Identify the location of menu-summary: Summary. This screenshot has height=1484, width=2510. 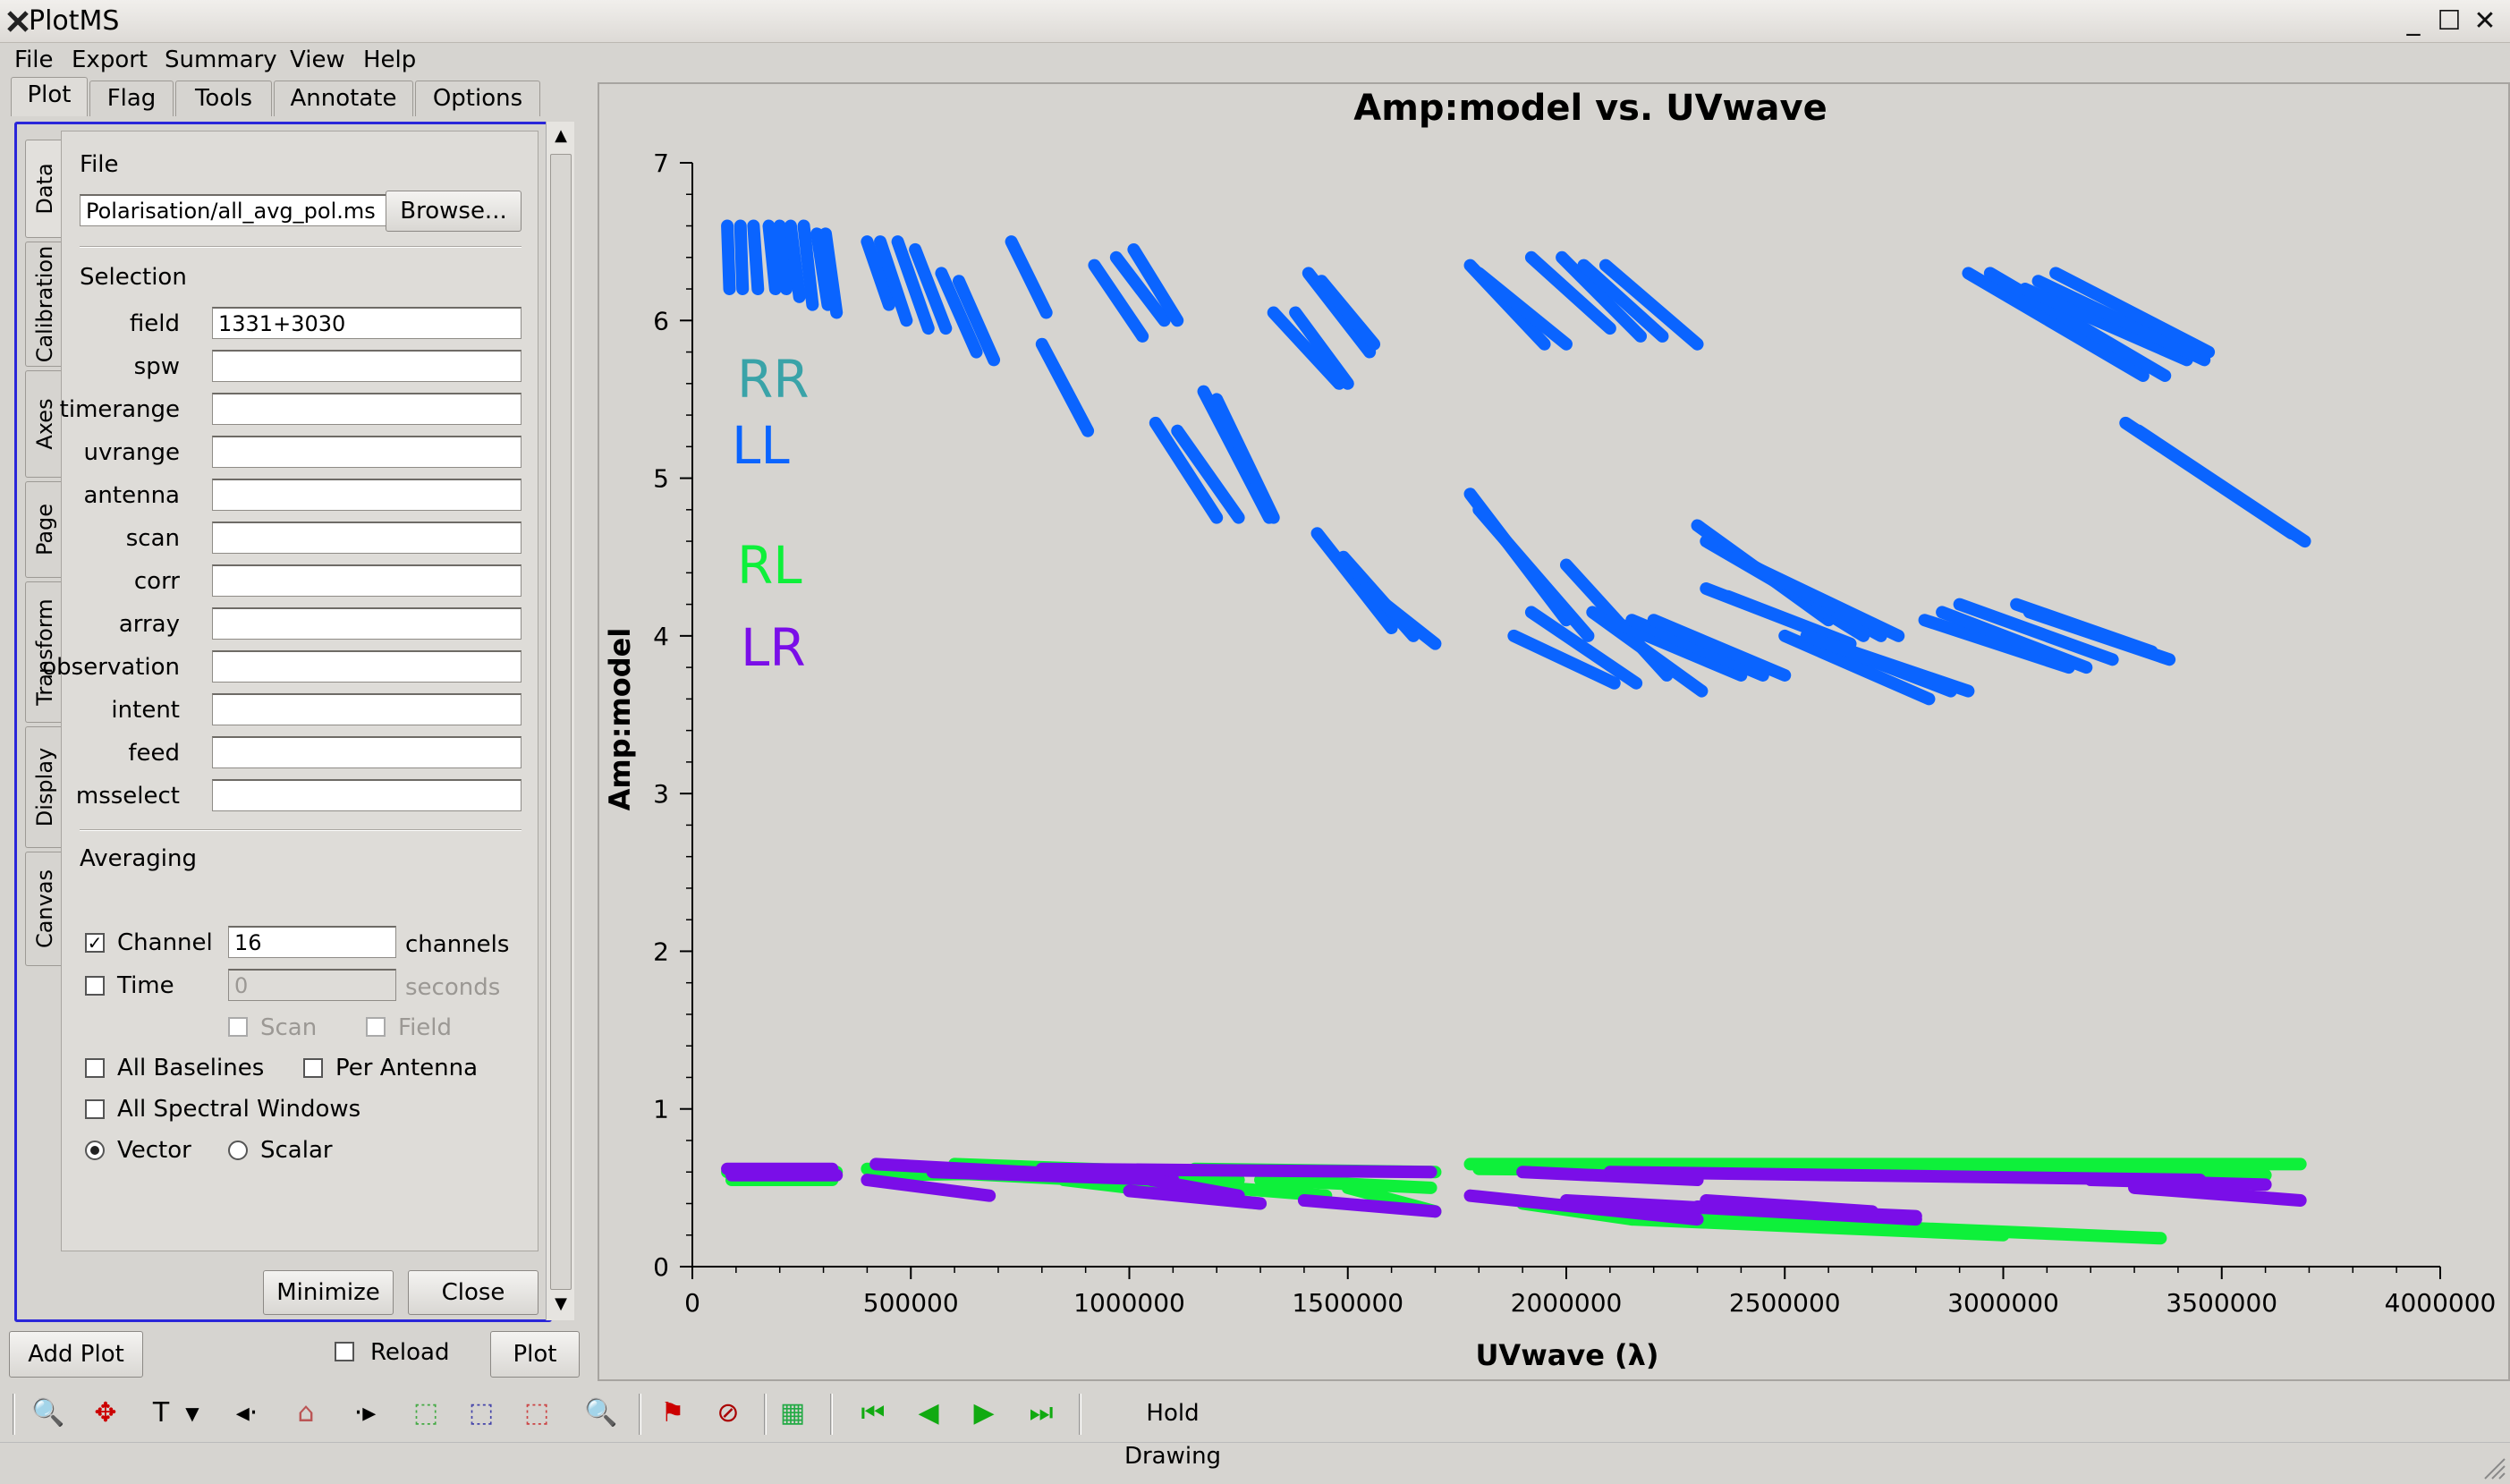
(221, 60).